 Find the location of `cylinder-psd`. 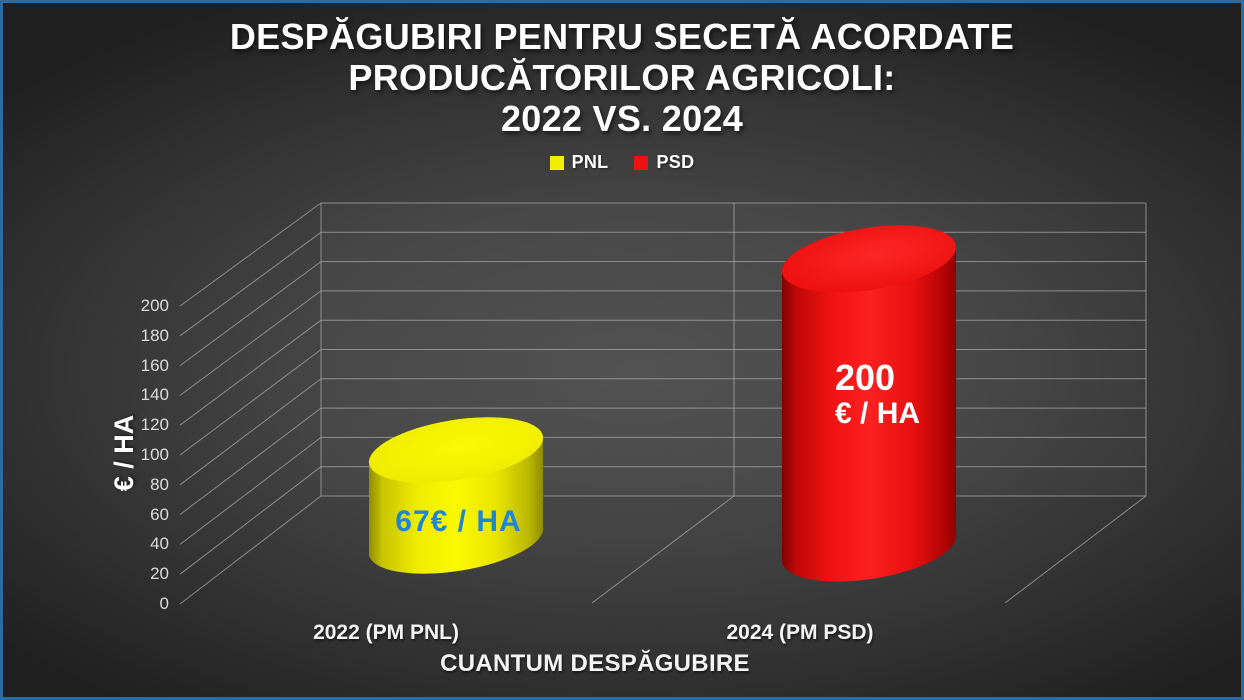

cylinder-psd is located at coordinates (869, 403).